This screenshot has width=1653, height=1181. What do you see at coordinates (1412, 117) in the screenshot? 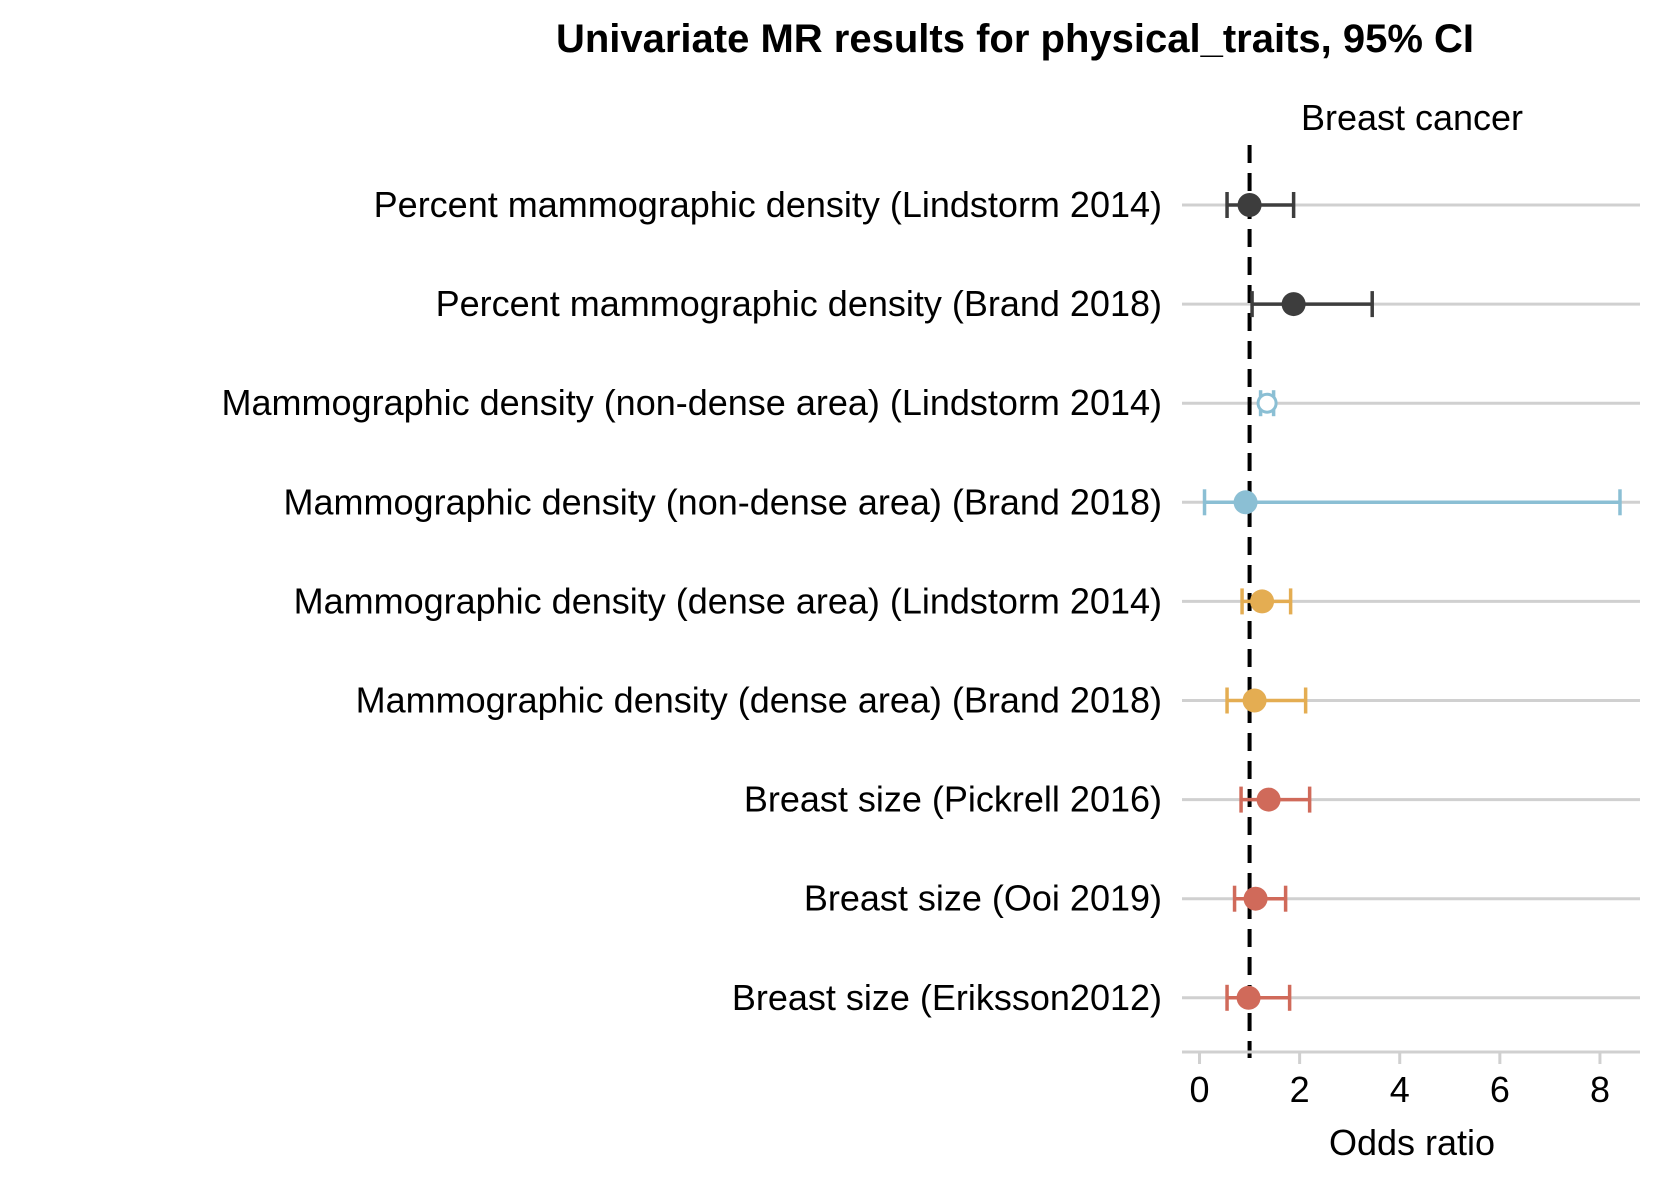
I see `facet-label: Breast cancer` at bounding box center [1412, 117].